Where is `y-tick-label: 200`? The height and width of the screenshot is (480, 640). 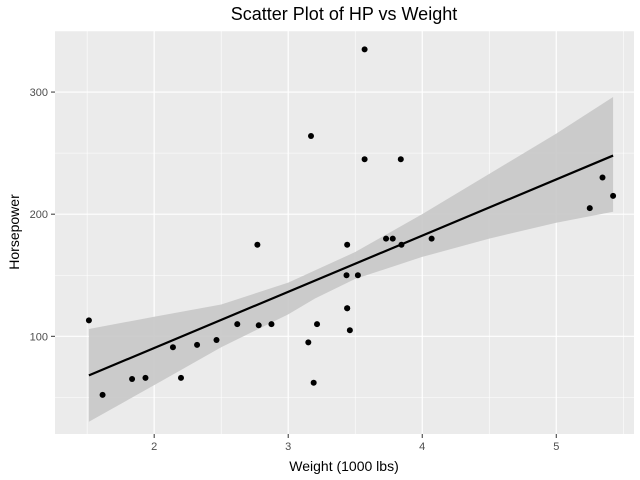
y-tick-label: 200 is located at coordinates (39, 215).